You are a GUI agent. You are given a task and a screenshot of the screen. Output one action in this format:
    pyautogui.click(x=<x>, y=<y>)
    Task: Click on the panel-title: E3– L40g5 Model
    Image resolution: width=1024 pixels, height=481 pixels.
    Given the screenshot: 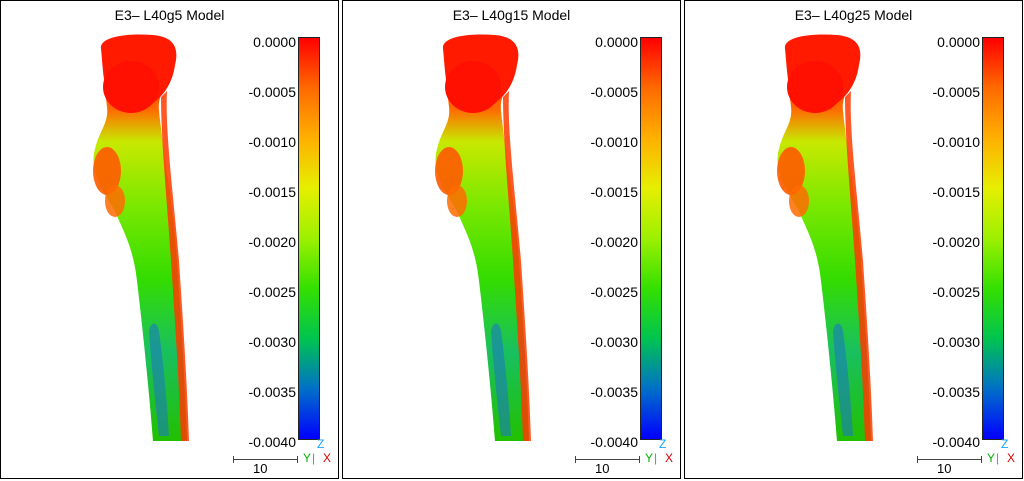 What is the action you would take?
    pyautogui.click(x=169, y=15)
    